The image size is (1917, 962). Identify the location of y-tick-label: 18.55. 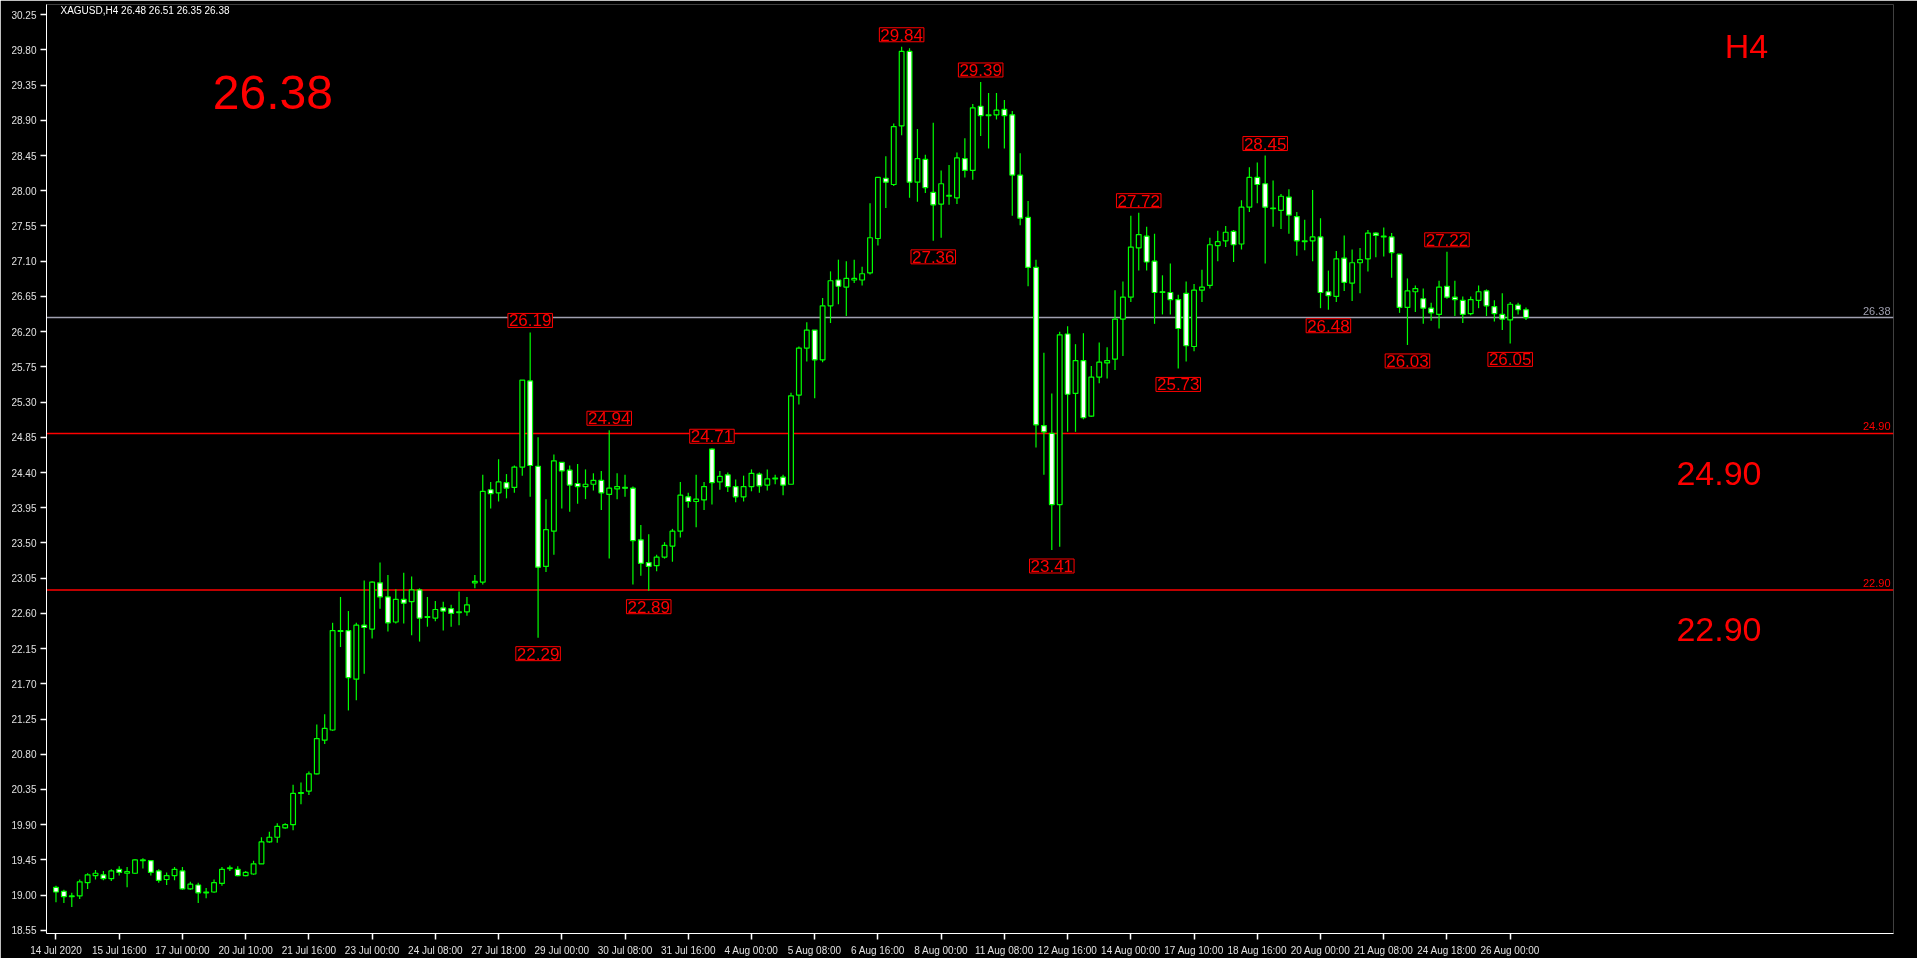
(24, 931).